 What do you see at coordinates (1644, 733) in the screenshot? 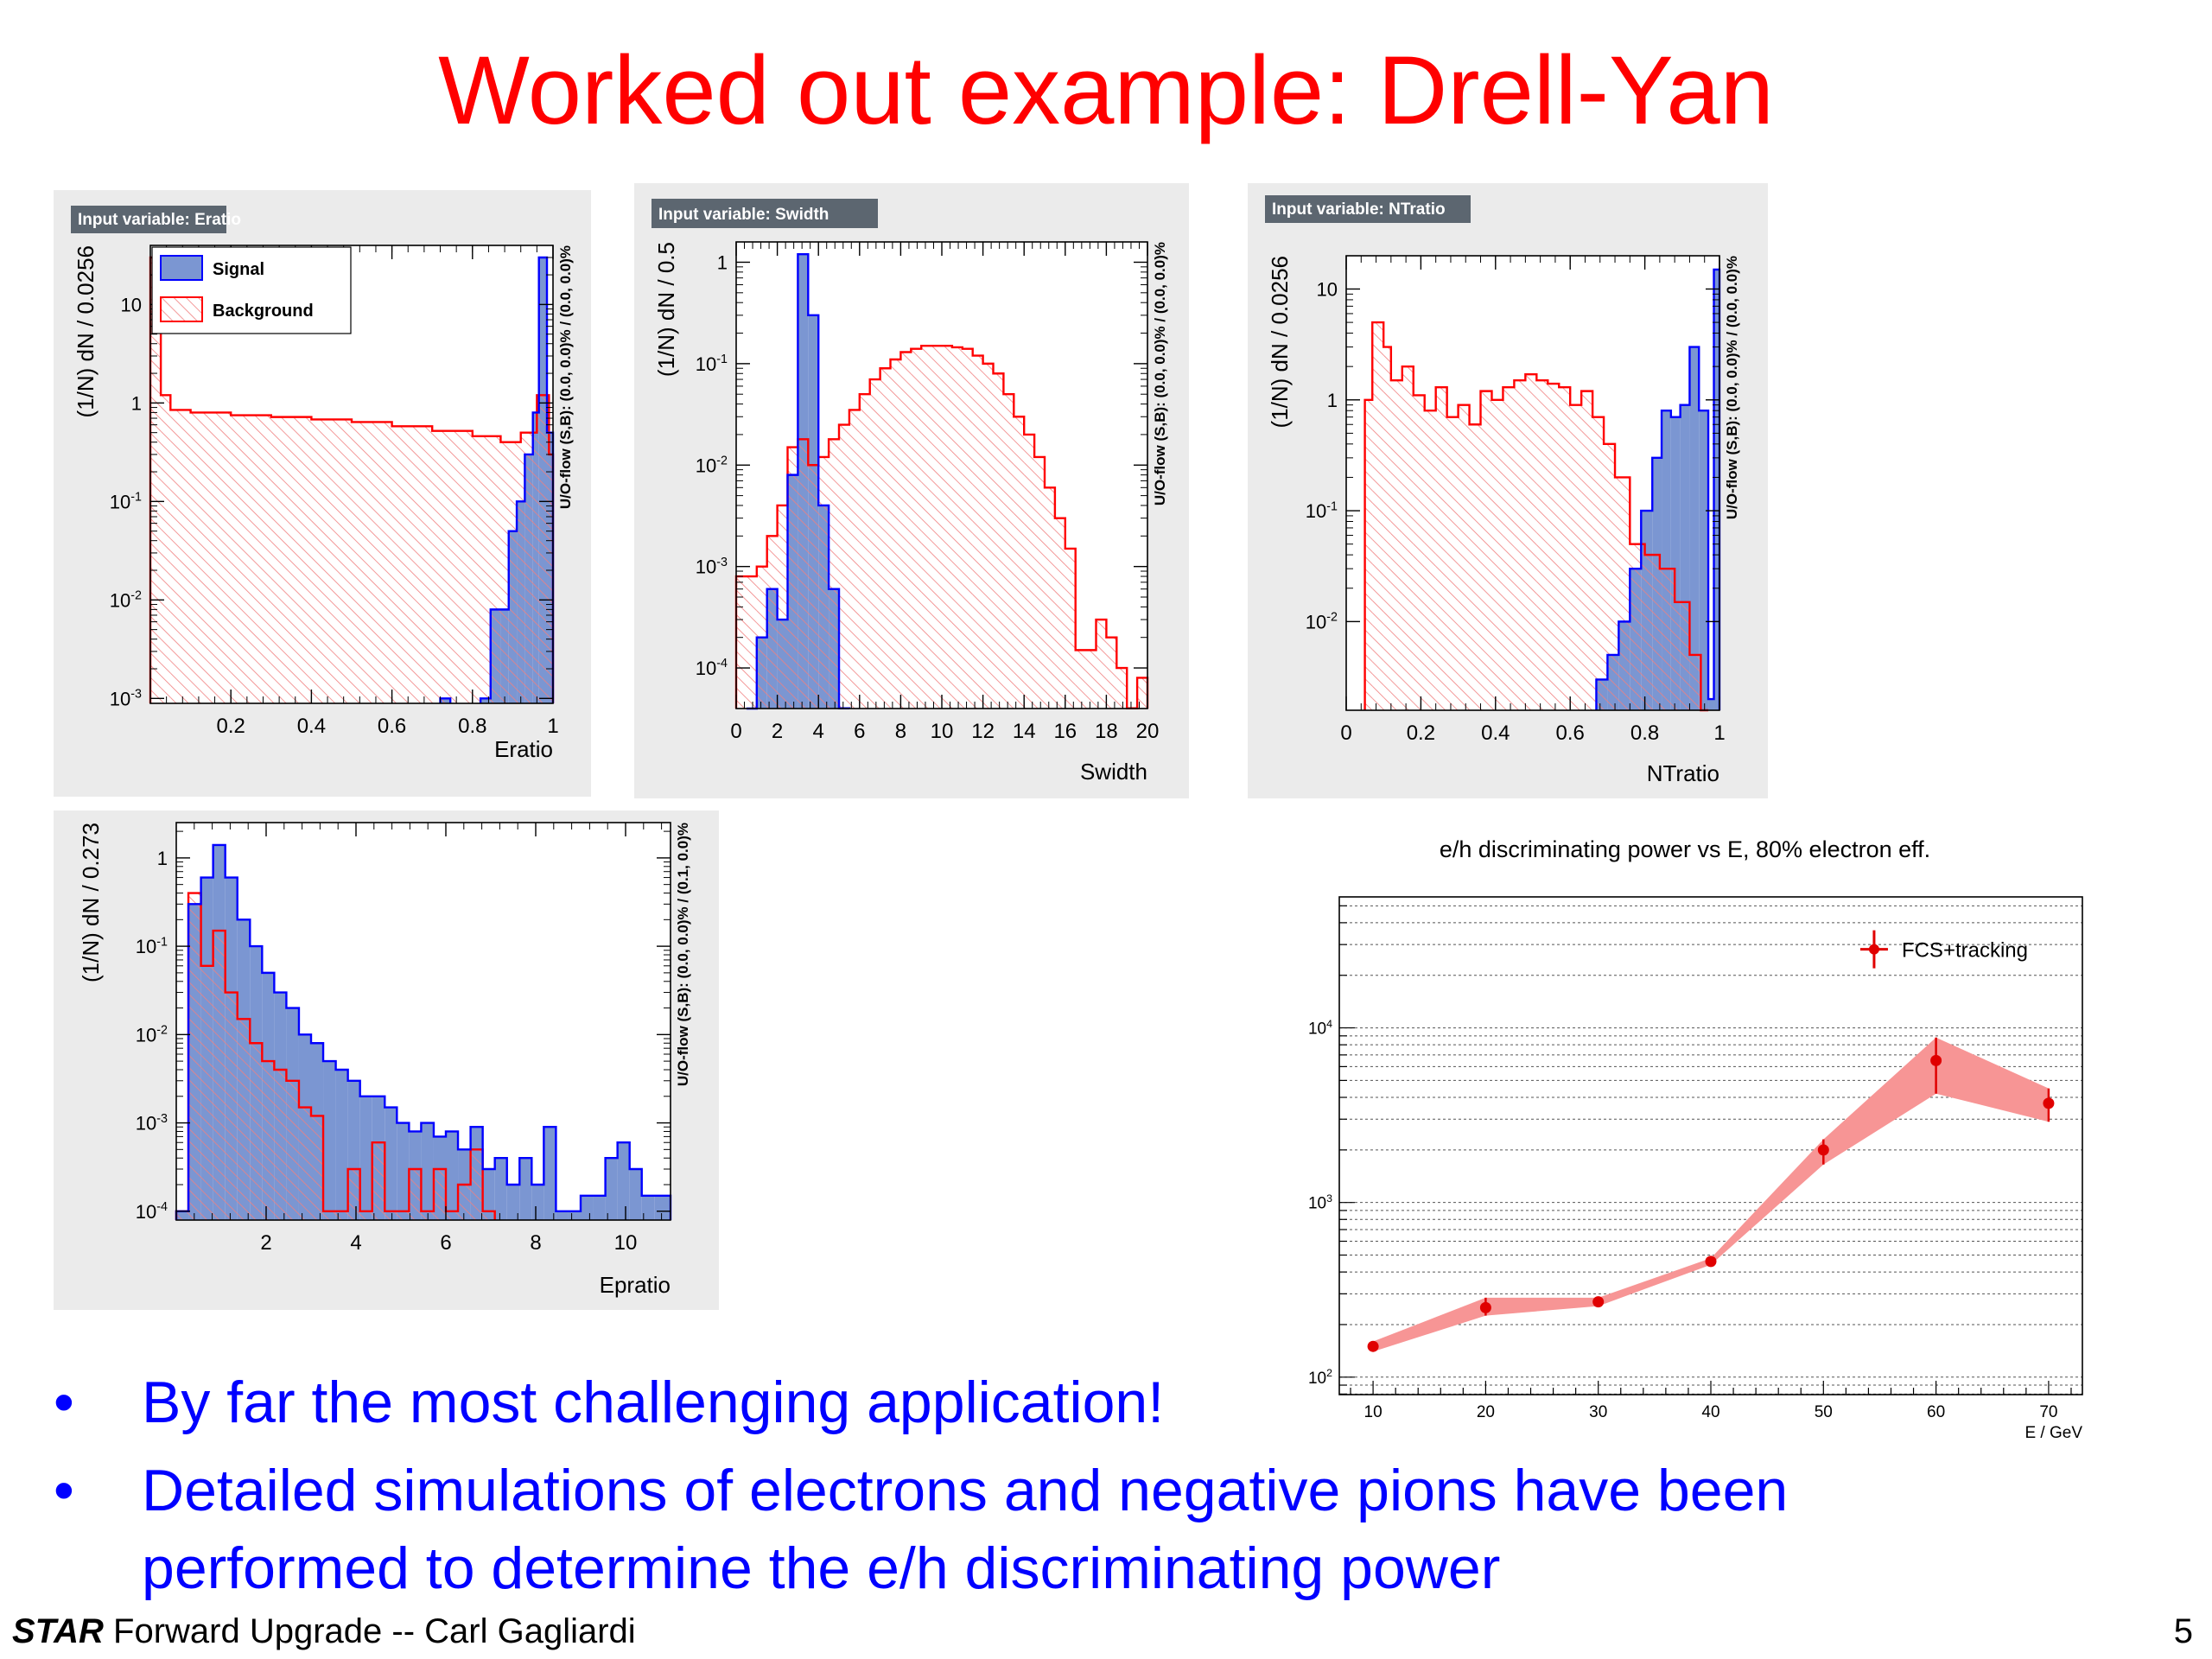
I see `x-tick-label: 0.8` at bounding box center [1644, 733].